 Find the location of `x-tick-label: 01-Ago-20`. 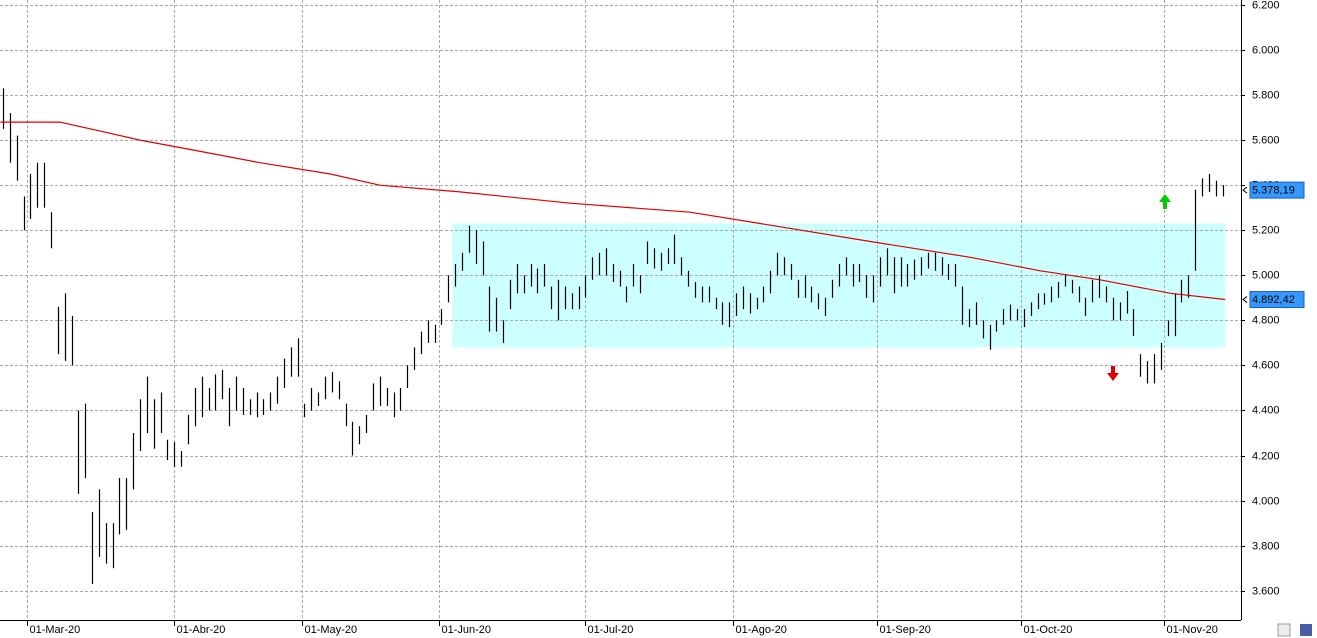

x-tick-label: 01-Ago-20 is located at coordinates (761, 630).